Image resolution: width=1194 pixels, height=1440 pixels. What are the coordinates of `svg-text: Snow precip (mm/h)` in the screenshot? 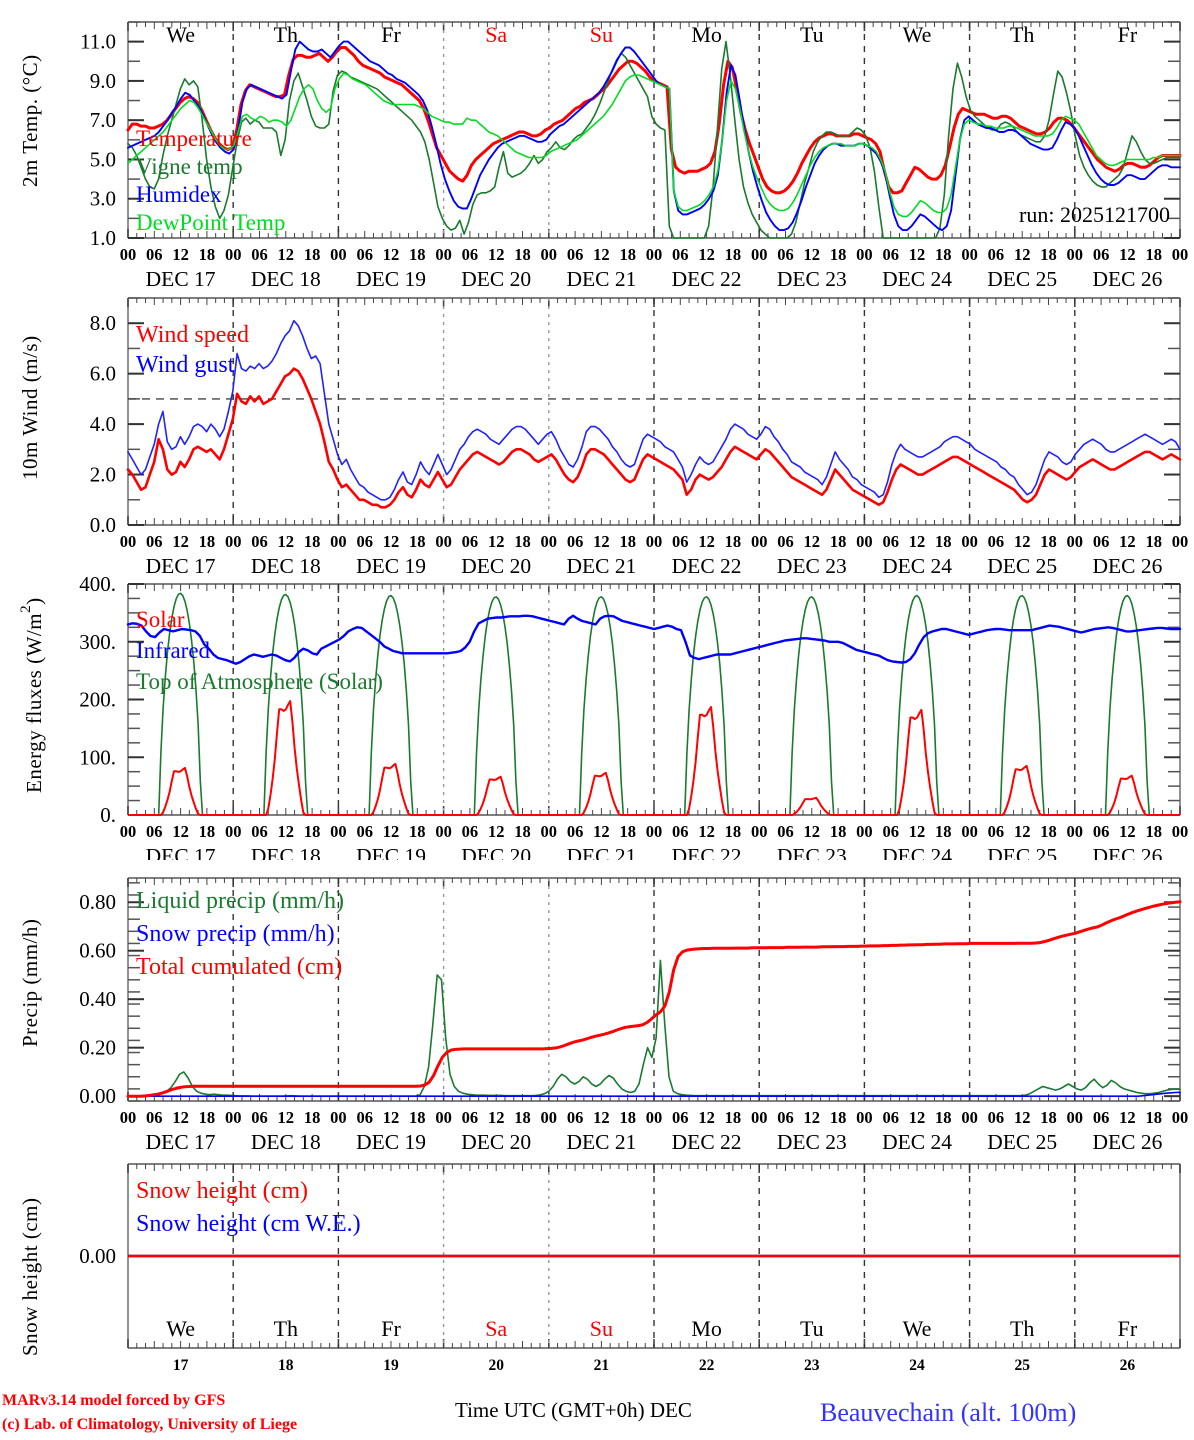 It's located at (235, 934).